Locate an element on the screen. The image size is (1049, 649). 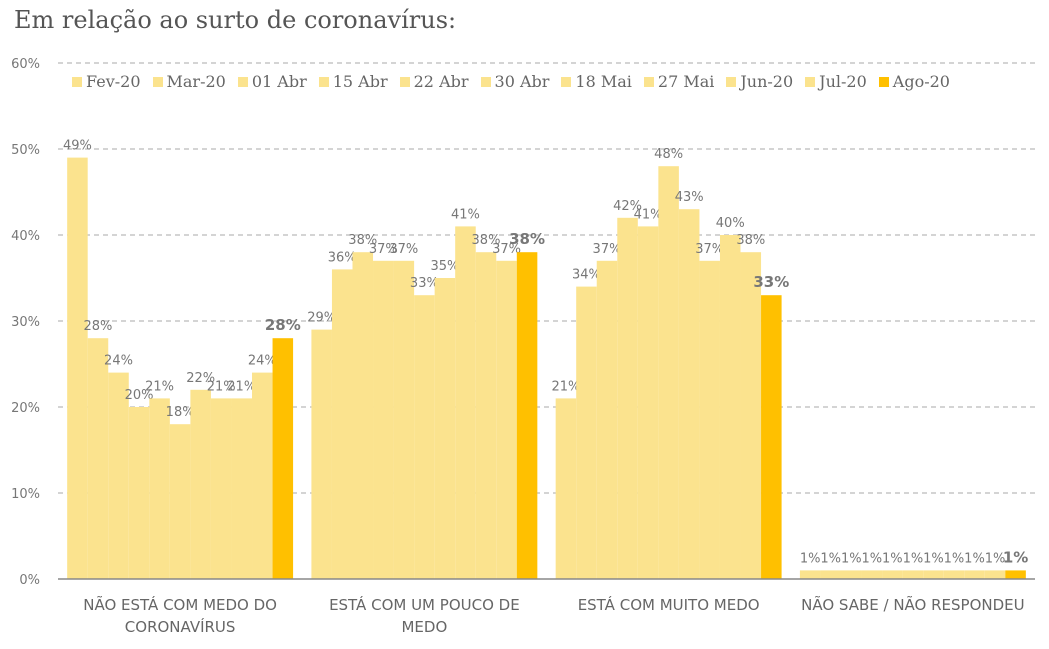
data-label: 43% is located at coordinates (689, 197).